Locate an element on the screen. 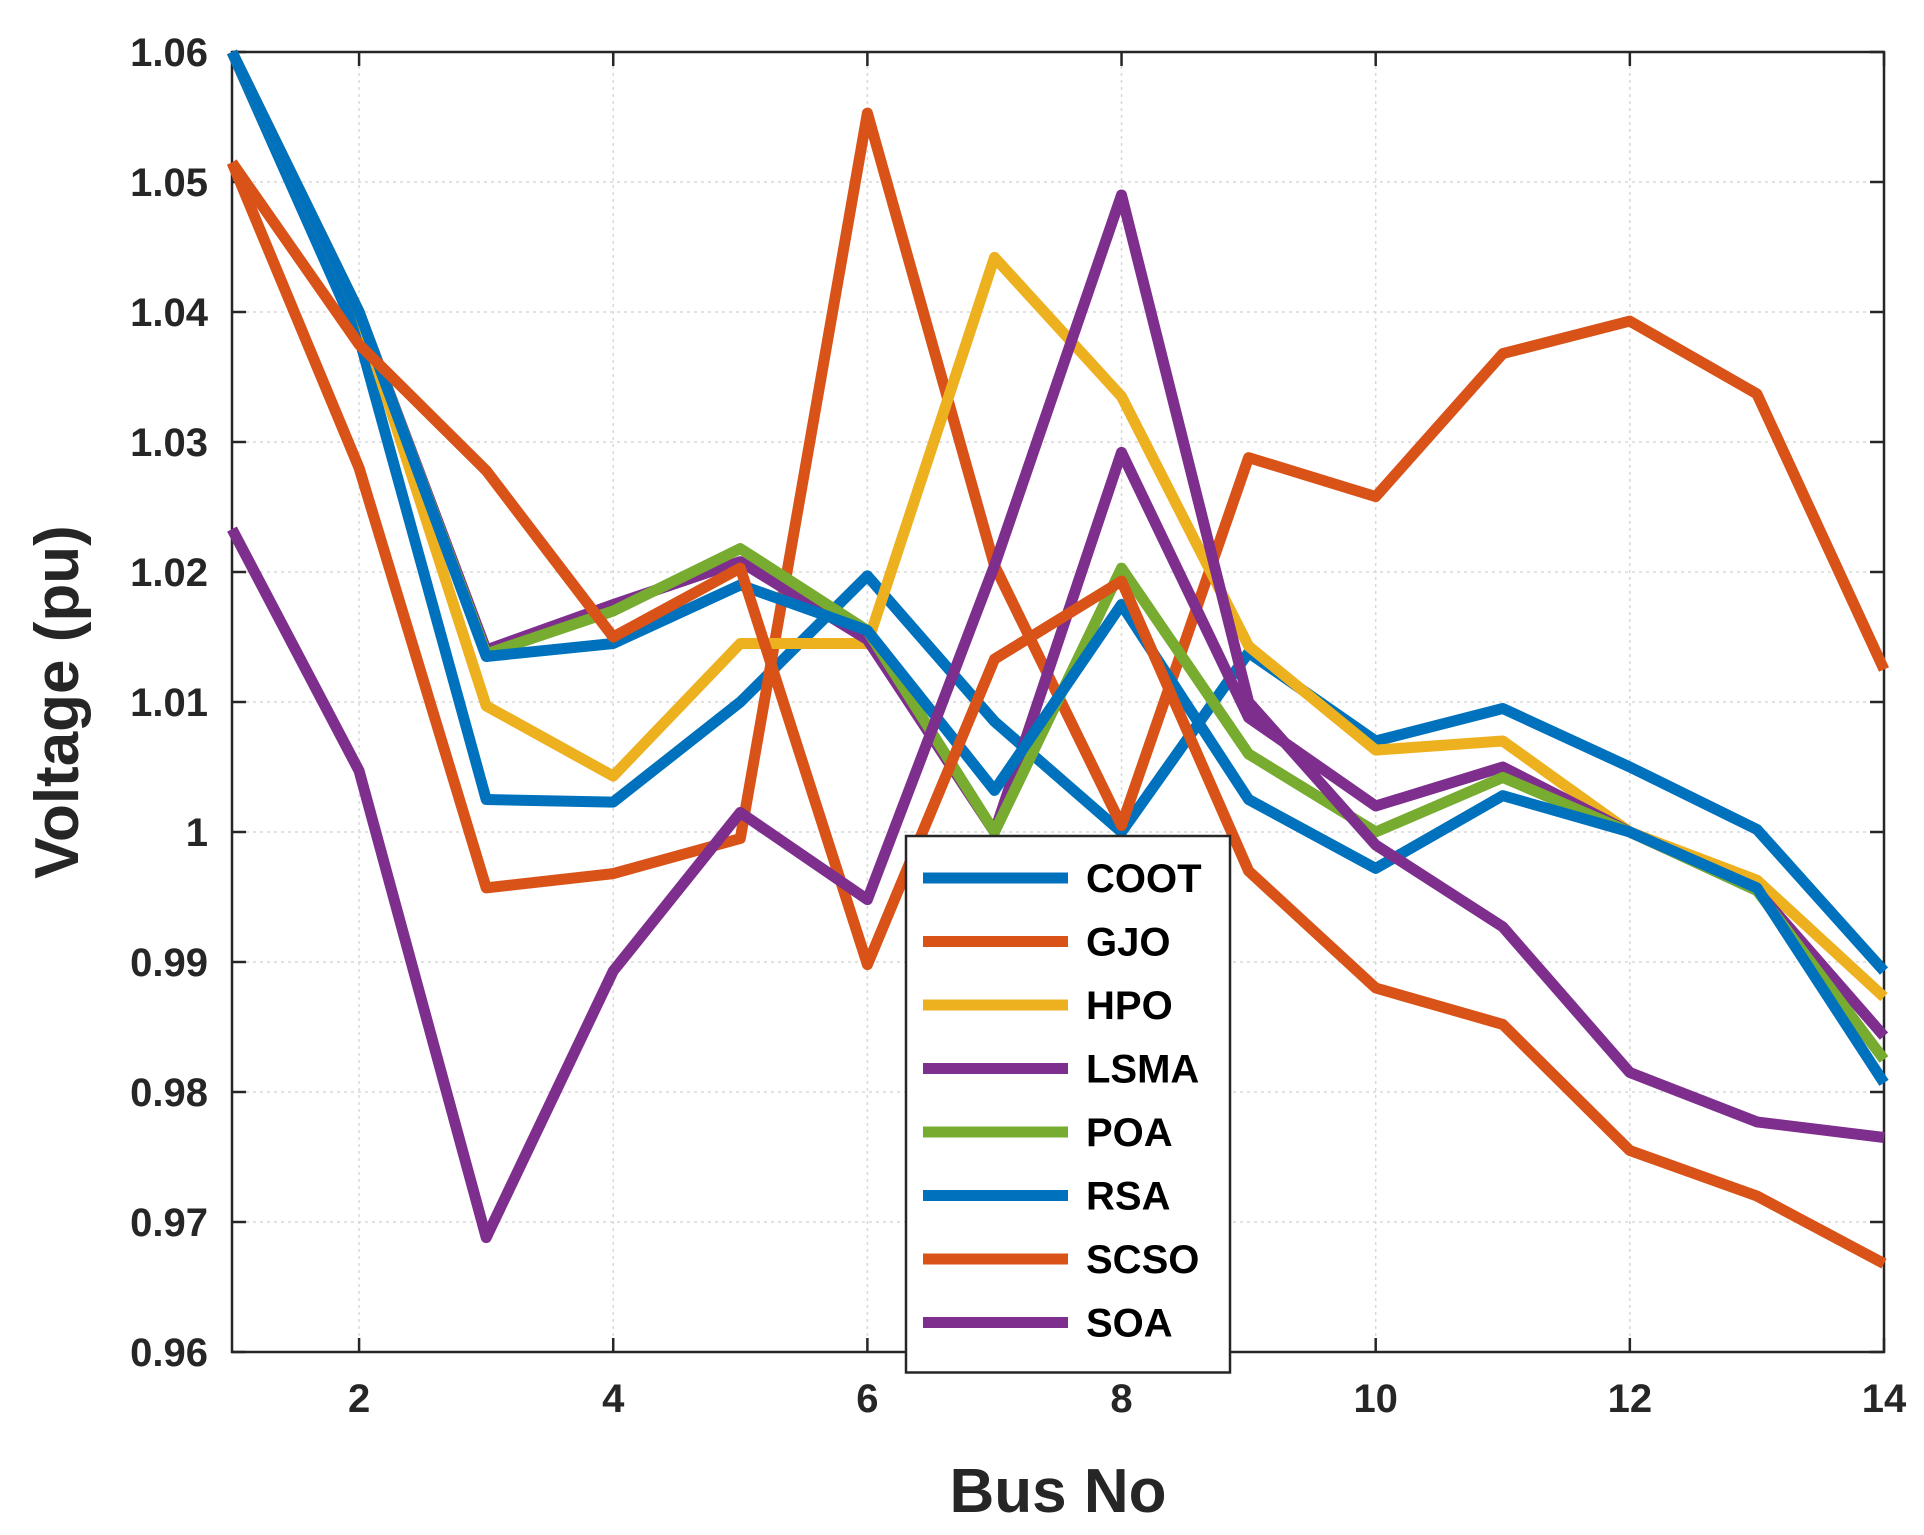 The image size is (1924, 1535). y-tick-label: 1.03 is located at coordinates (169, 443).